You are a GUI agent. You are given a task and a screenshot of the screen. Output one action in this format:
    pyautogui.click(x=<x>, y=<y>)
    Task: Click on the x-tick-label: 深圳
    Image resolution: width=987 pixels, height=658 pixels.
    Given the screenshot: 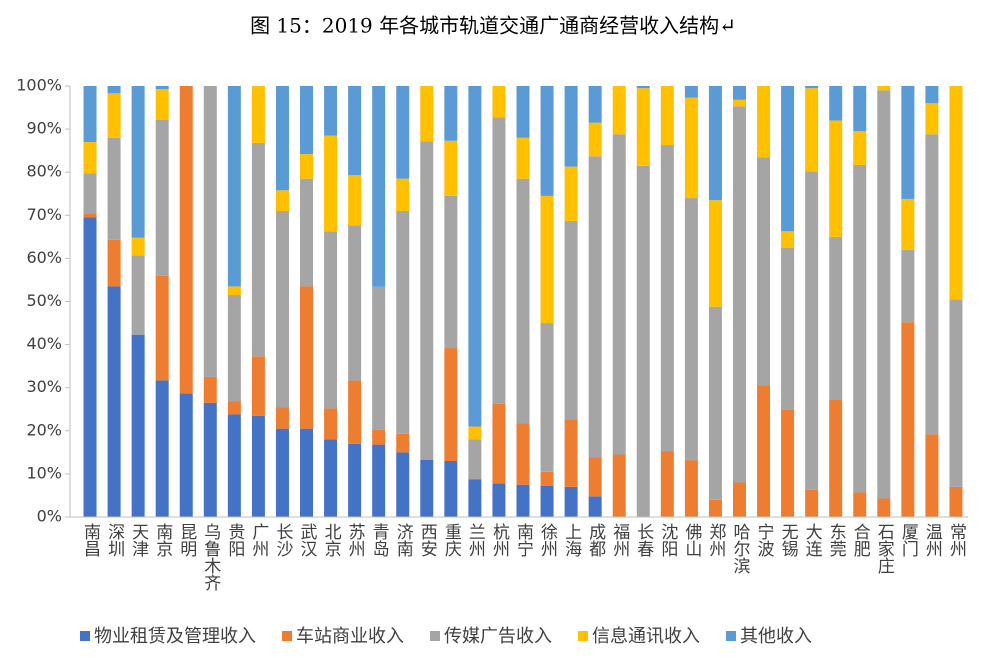 What is the action you would take?
    pyautogui.click(x=114, y=540)
    